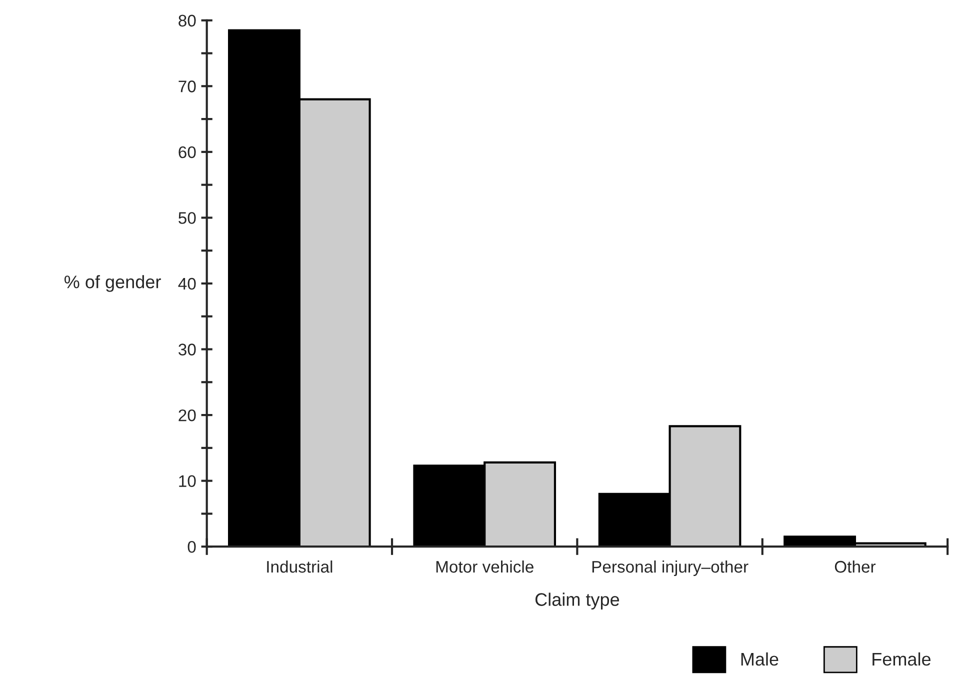 The image size is (962, 679). Describe the element at coordinates (112, 283) in the screenshot. I see `y-axis-title: % of gender` at that location.